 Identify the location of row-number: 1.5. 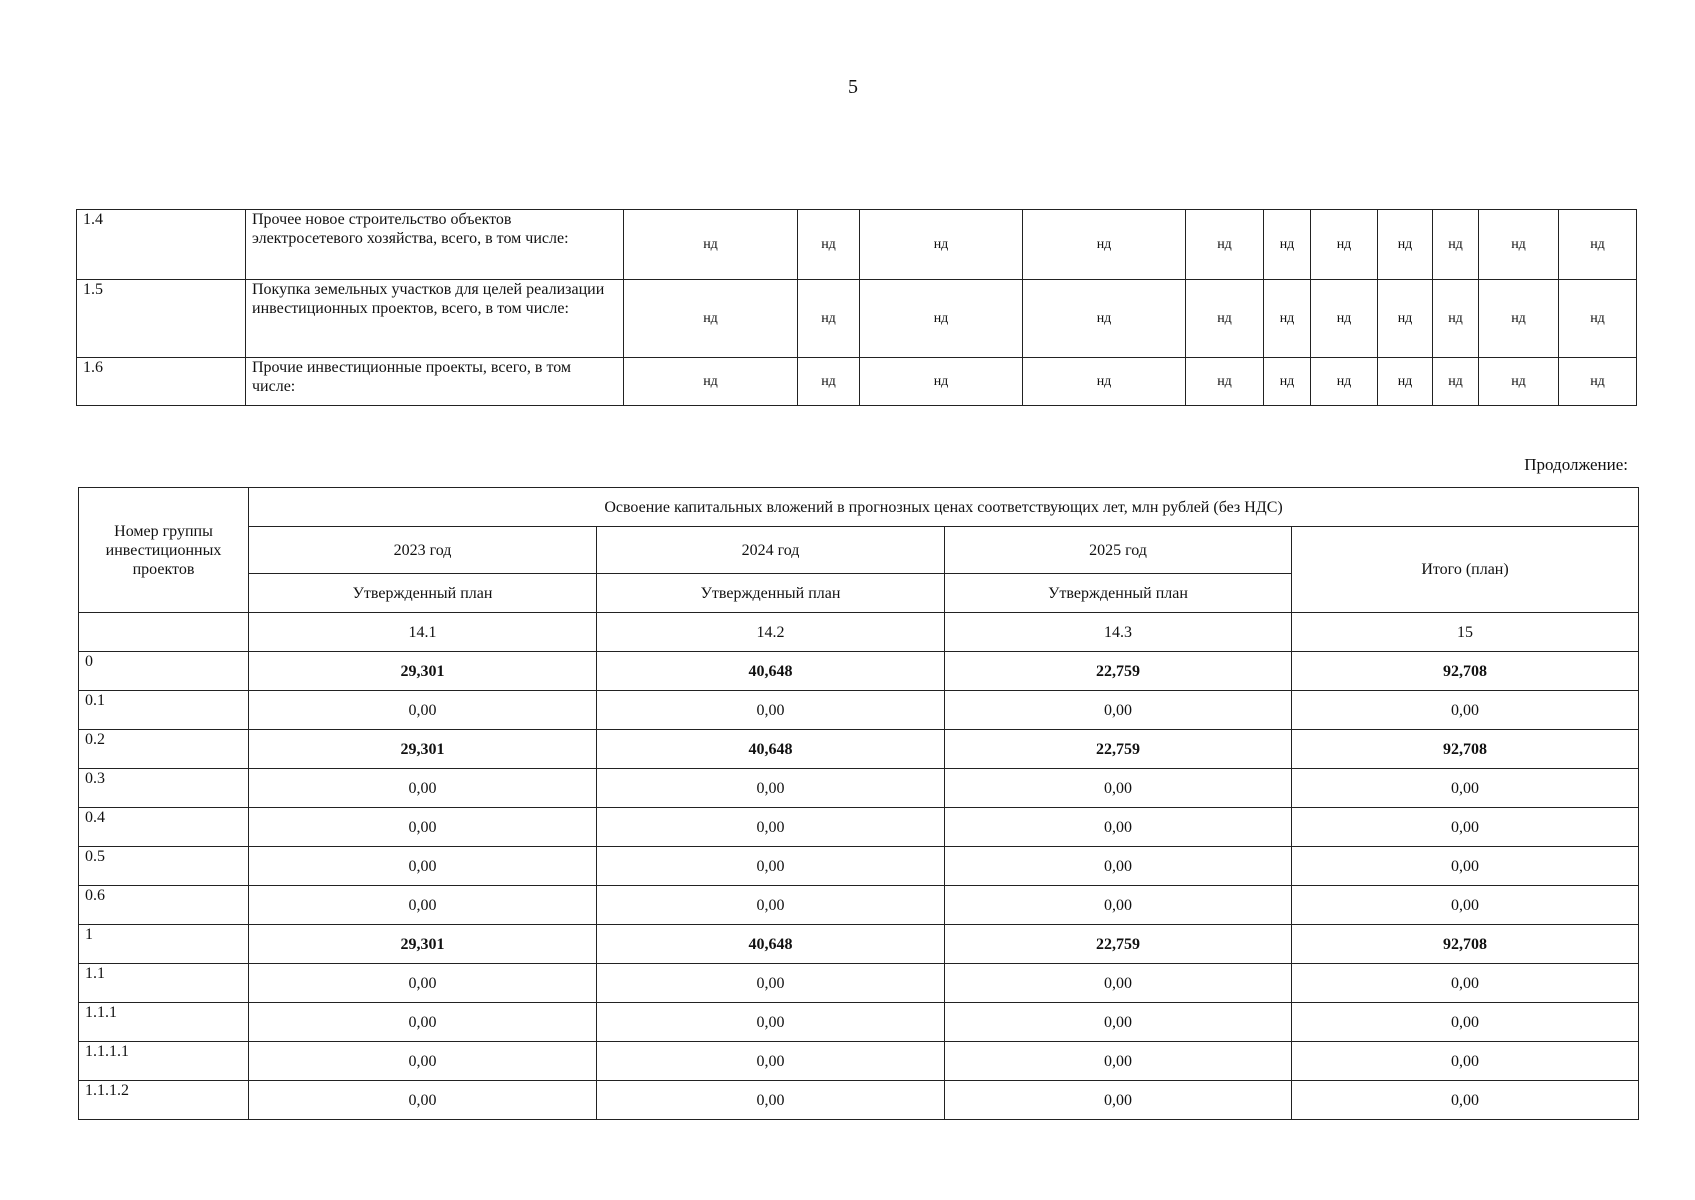
(161, 318).